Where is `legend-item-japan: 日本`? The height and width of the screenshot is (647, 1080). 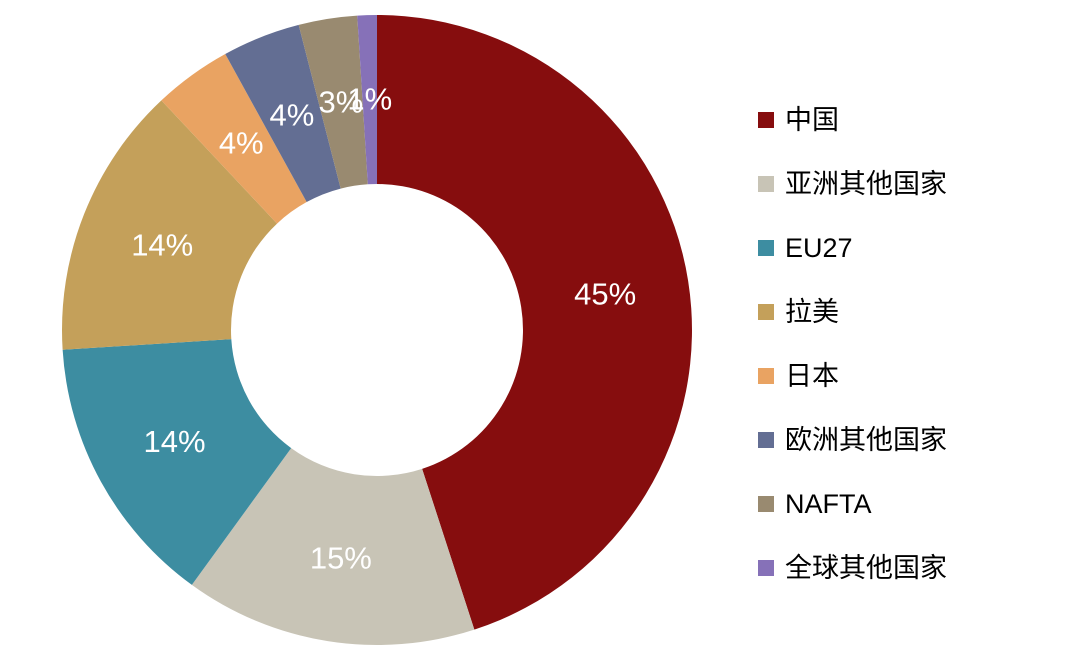 legend-item-japan: 日本 is located at coordinates (852, 376).